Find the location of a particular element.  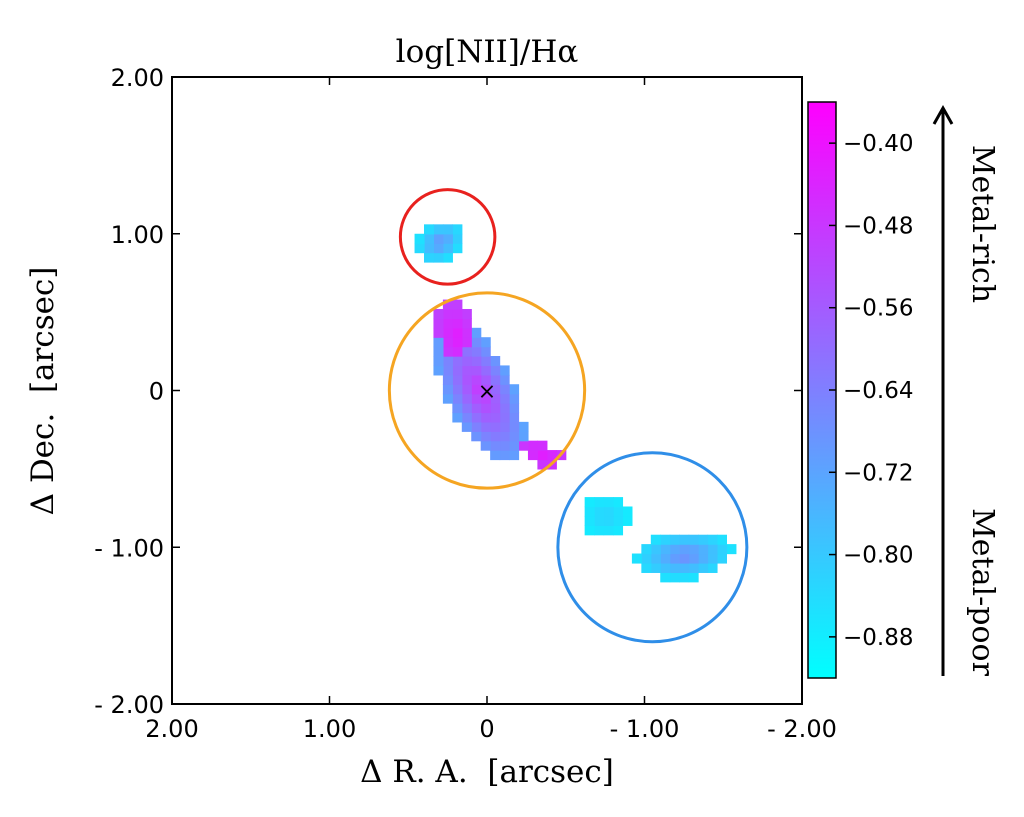

x-tick-label: 1.00 is located at coordinates (329, 729).